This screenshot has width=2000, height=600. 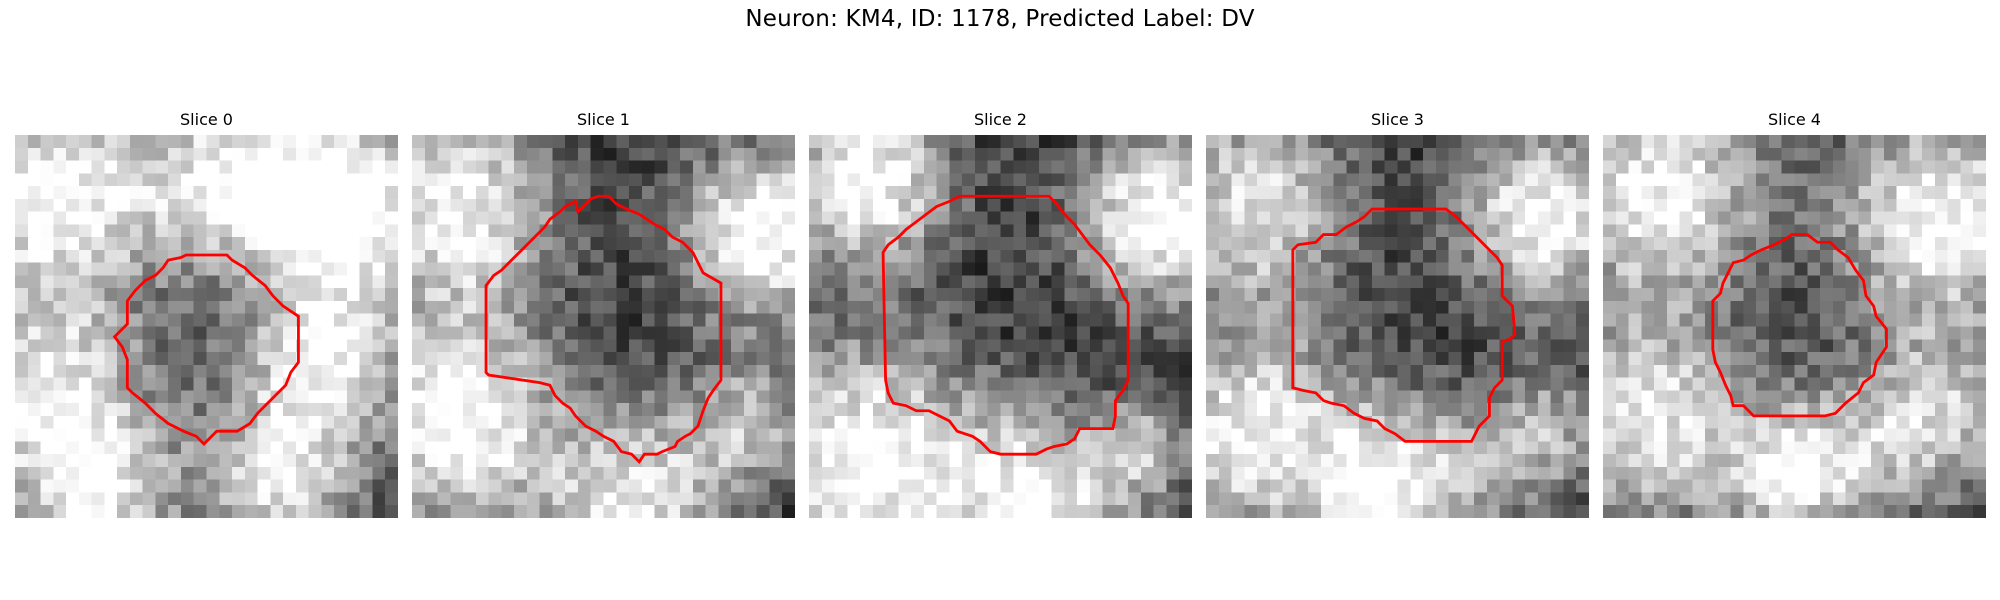 I want to click on slice-title-4: Slice 4, so click(x=1794, y=119).